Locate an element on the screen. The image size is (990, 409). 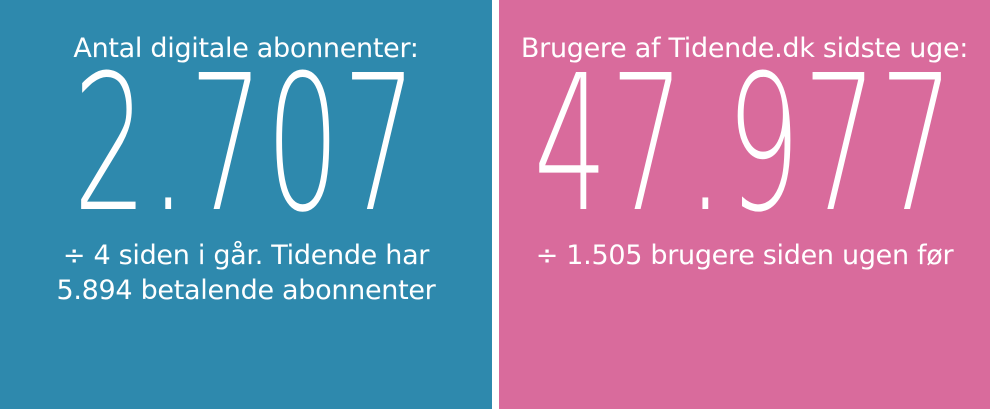
panel-heading: Brugere af Tidende.dk sidste uge: is located at coordinates (744, 48).